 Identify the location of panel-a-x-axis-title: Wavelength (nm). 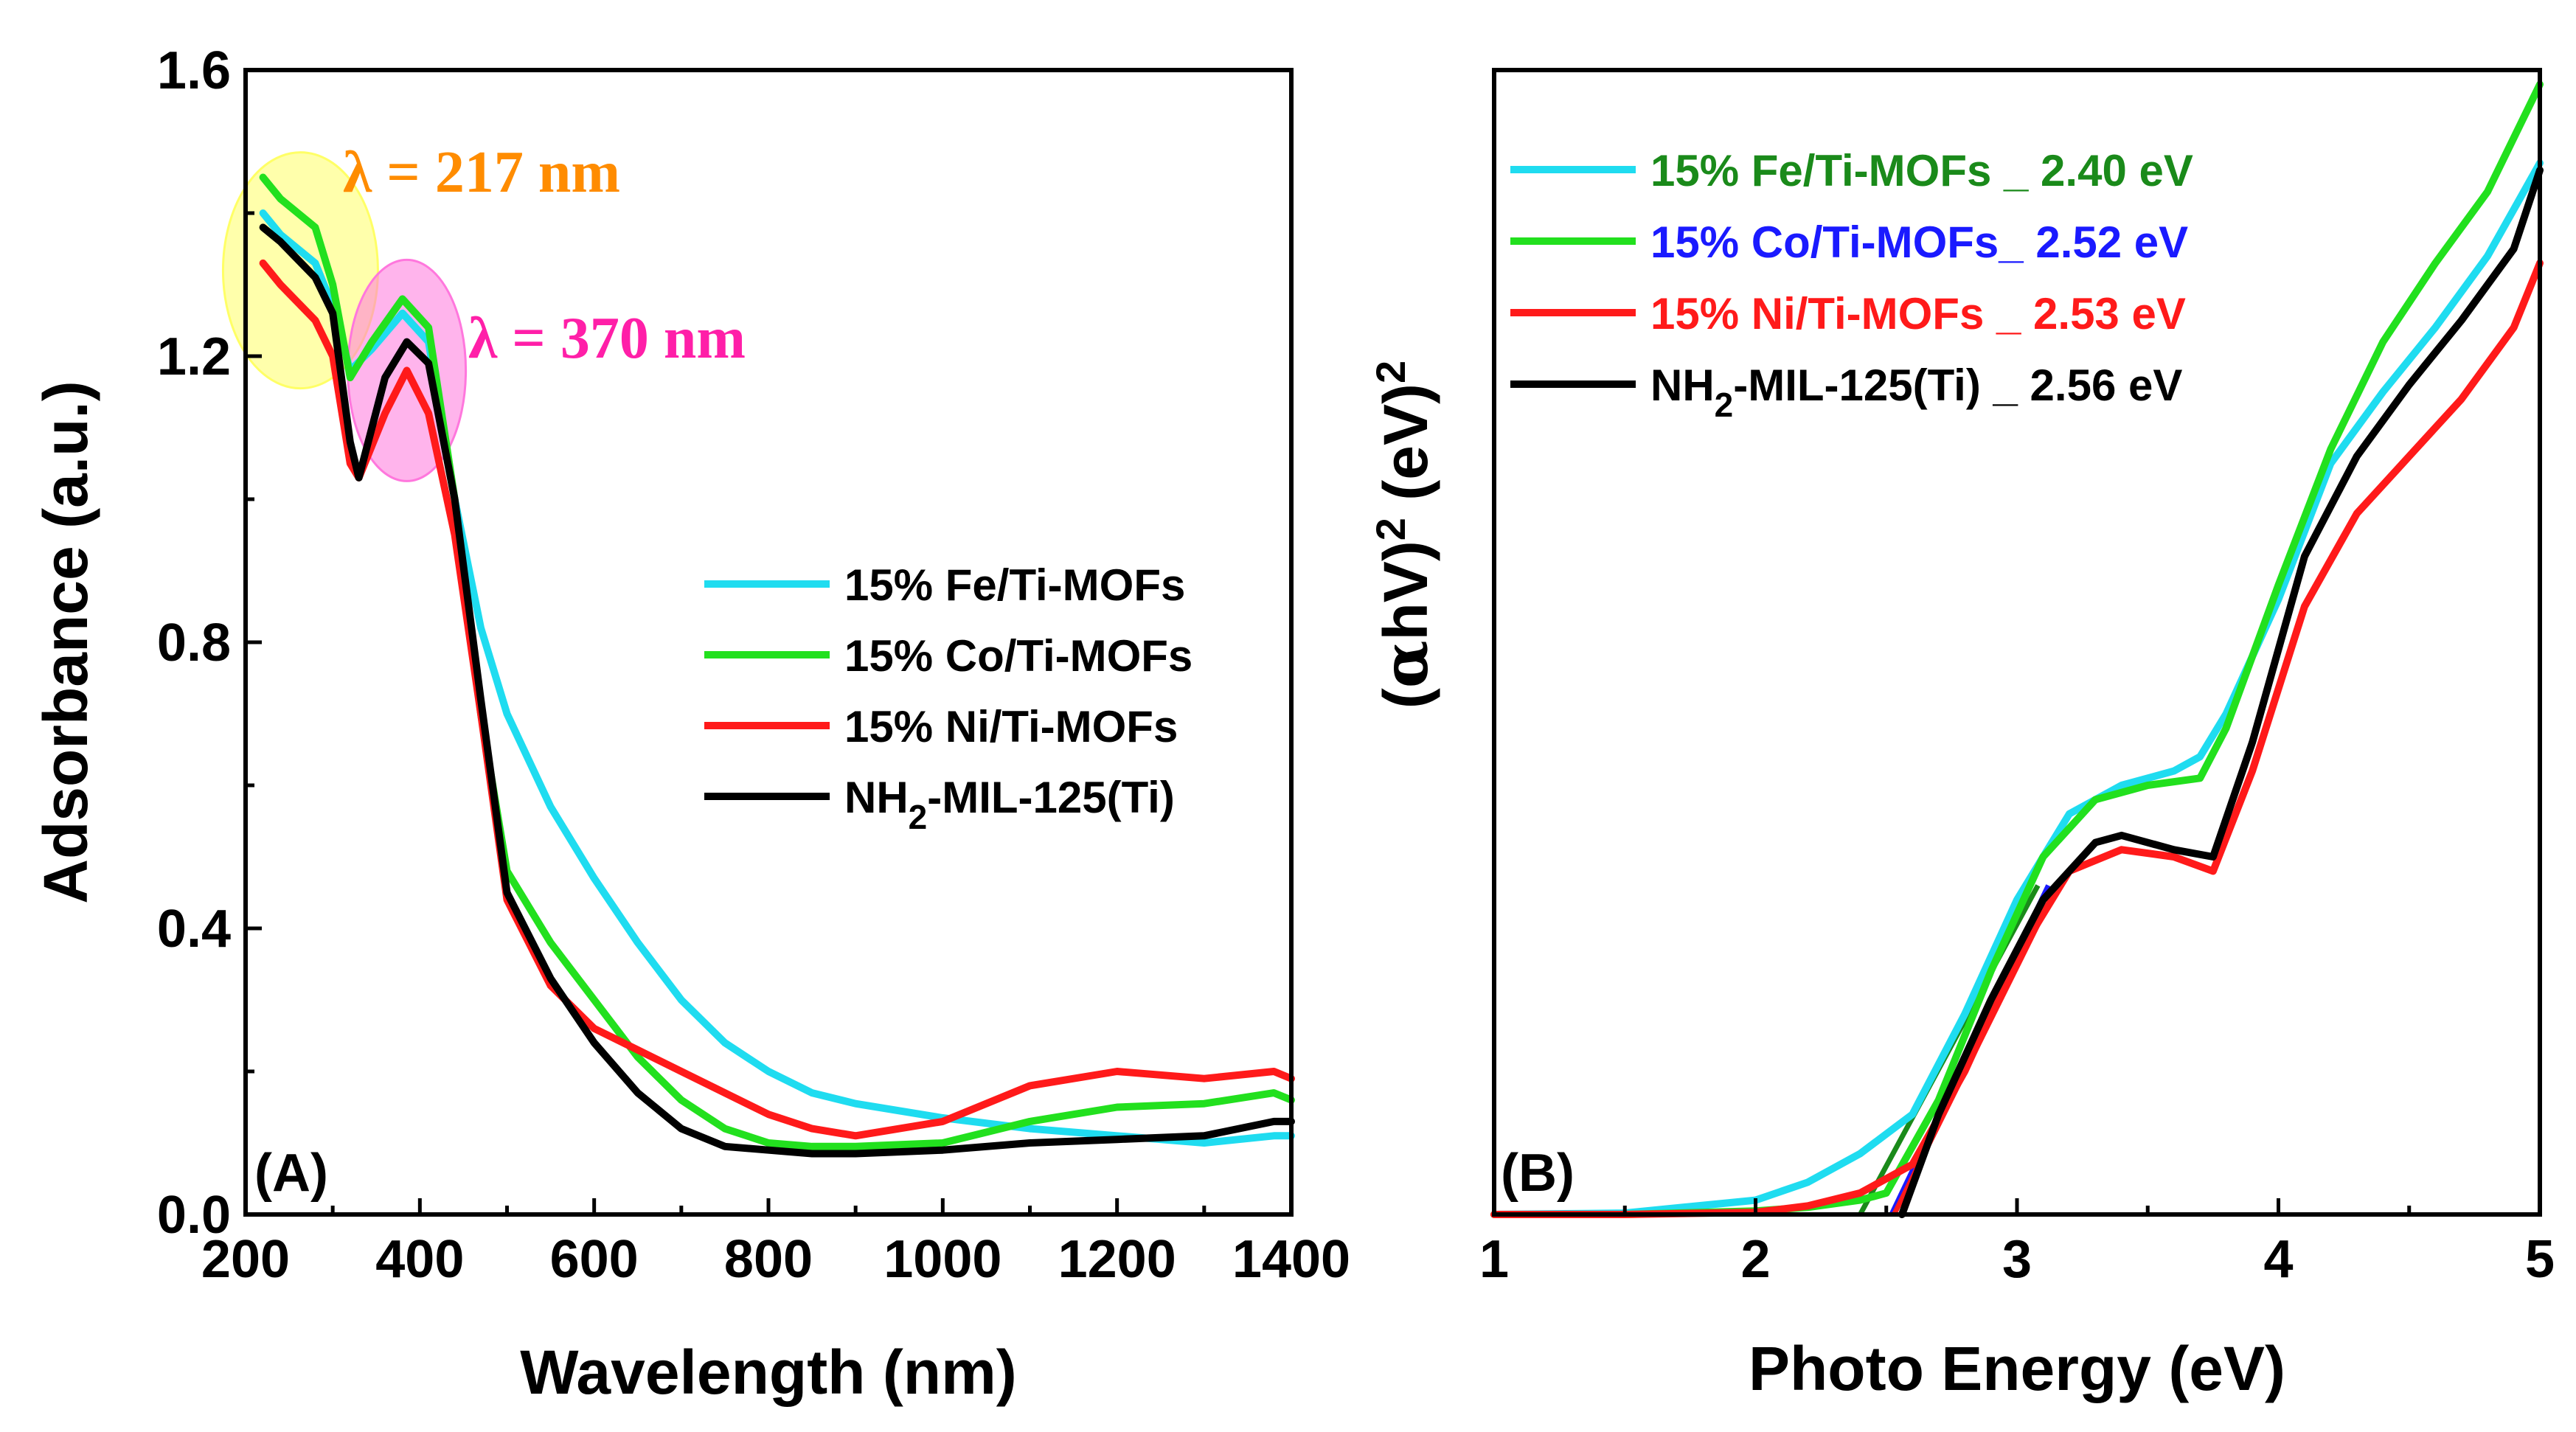
(768, 1372).